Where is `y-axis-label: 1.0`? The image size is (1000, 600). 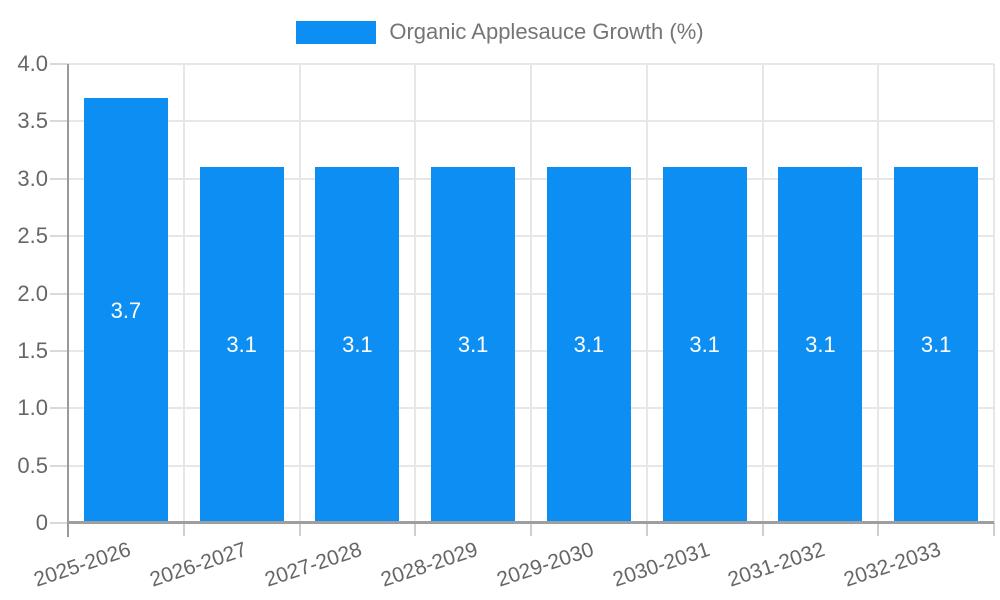 y-axis-label: 1.0 is located at coordinates (32, 408).